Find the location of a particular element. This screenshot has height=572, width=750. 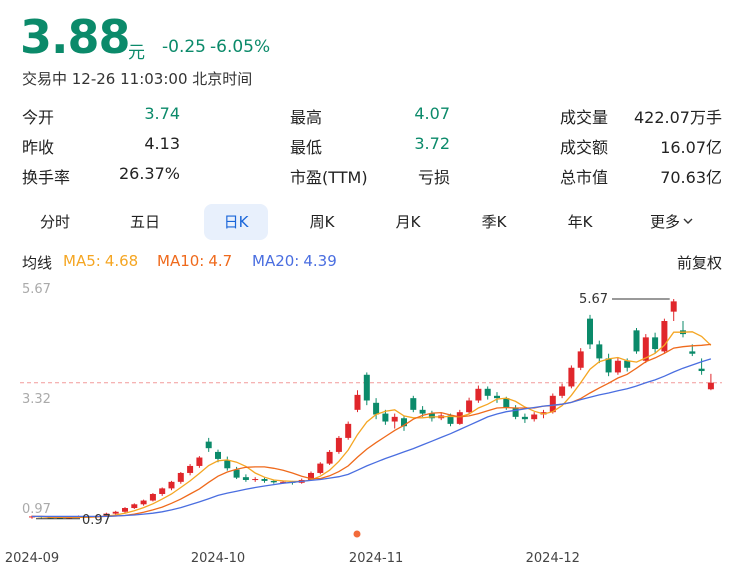

y-tick-label: 3.32 is located at coordinates (36, 399).